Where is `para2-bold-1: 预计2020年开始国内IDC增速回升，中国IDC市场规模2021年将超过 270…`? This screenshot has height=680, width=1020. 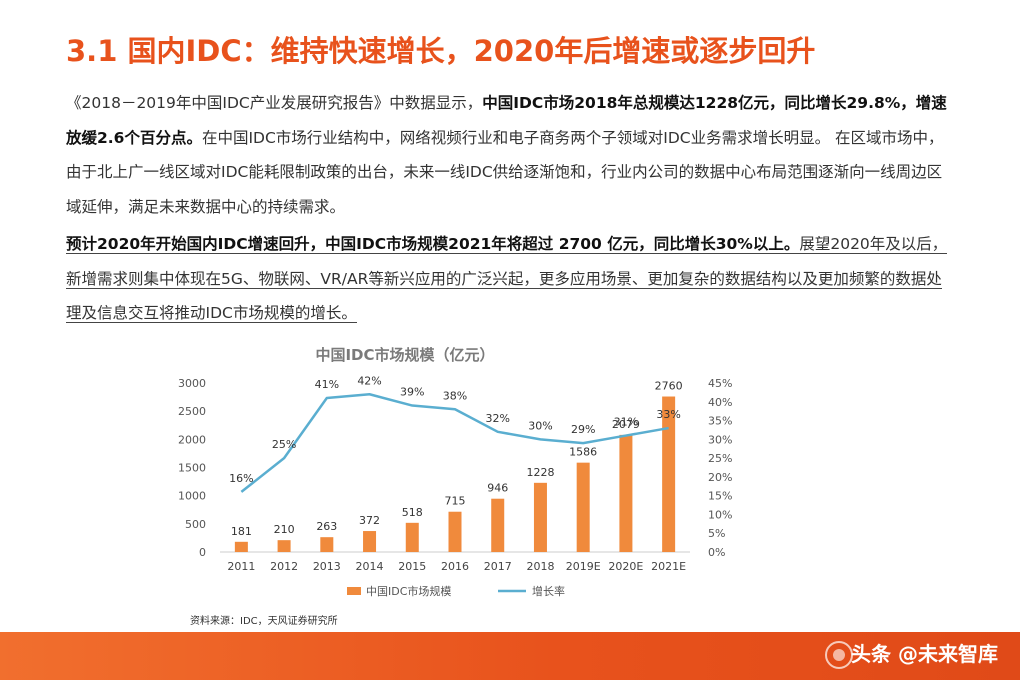 para2-bold-1: 预计2020年开始国内IDC增速回升，中国IDC市场规模2021年将超过 270… is located at coordinates (433, 244).